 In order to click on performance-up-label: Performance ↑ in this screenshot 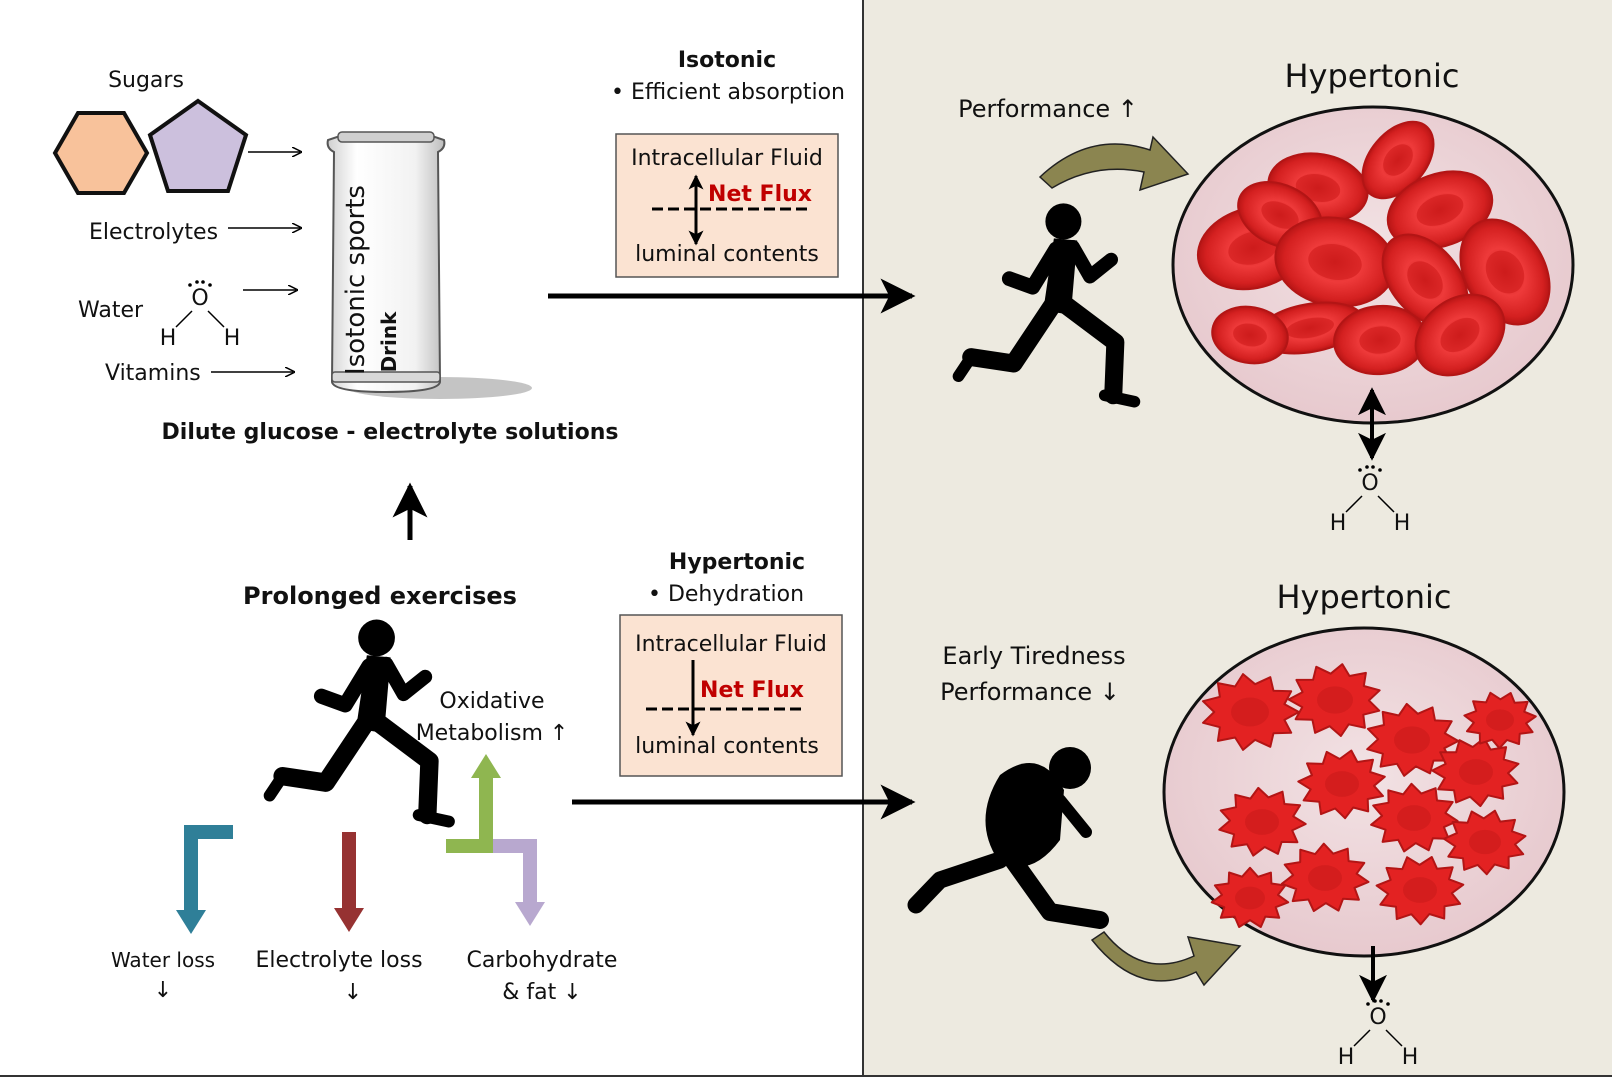, I will do `click(1048, 109)`.